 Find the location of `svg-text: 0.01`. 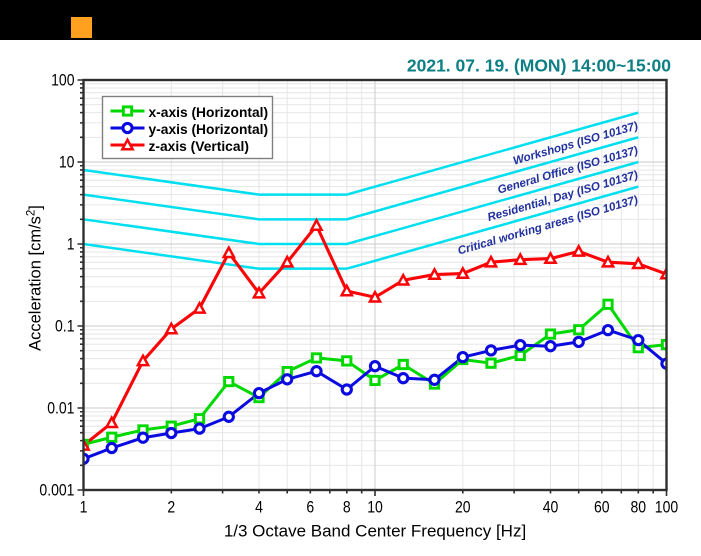

svg-text: 0.01 is located at coordinates (60, 409).